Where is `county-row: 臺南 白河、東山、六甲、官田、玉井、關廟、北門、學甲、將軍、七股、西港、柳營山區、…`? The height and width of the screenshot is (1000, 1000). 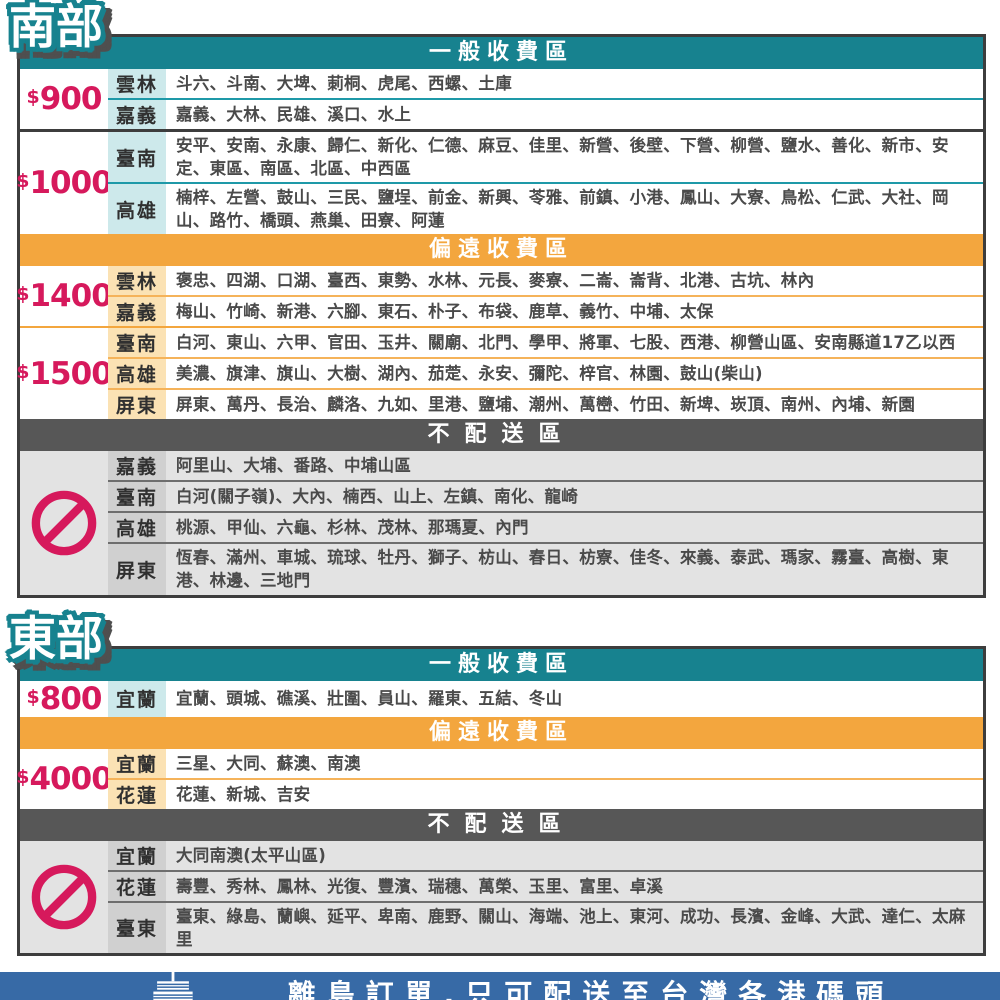
county-row: 臺南 白河、東山、六甲、官田、玉井、關廟、北門、學甲、將軍、七股、西港、柳營山區、… is located at coordinates (545, 343).